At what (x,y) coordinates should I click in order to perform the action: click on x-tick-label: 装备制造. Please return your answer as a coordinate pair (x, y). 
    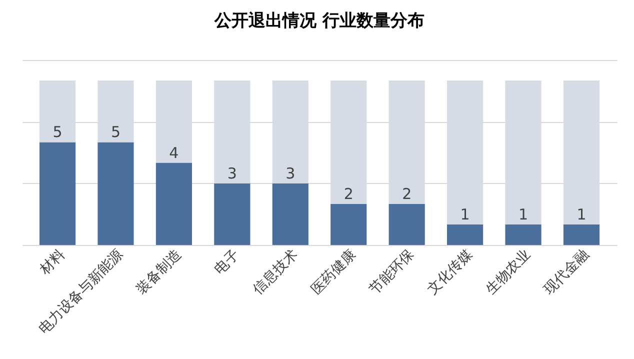
    Looking at the image, I should click on (159, 272).